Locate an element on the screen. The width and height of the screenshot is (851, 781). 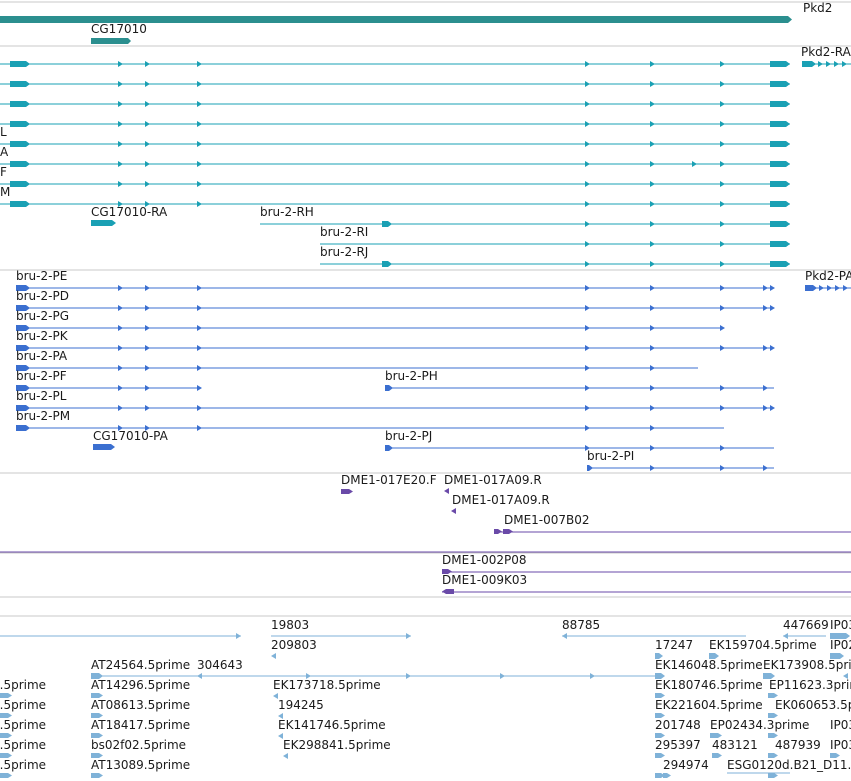
feature-label-c-ek173908: EK173908.5prime is located at coordinates (807, 665).